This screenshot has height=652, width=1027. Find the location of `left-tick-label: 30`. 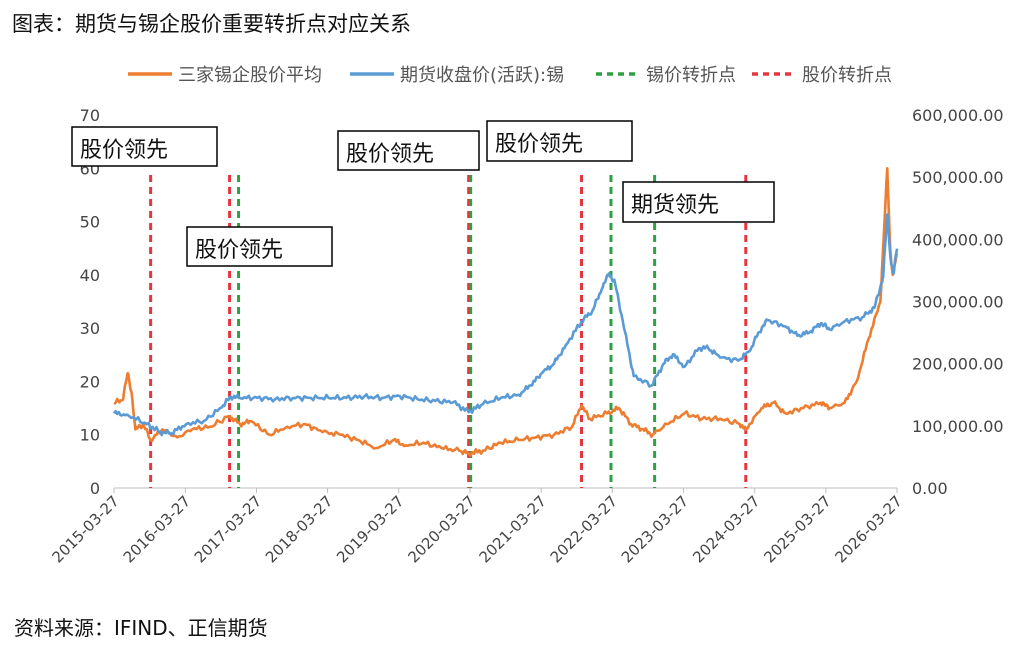

left-tick-label: 30 is located at coordinates (90, 328).